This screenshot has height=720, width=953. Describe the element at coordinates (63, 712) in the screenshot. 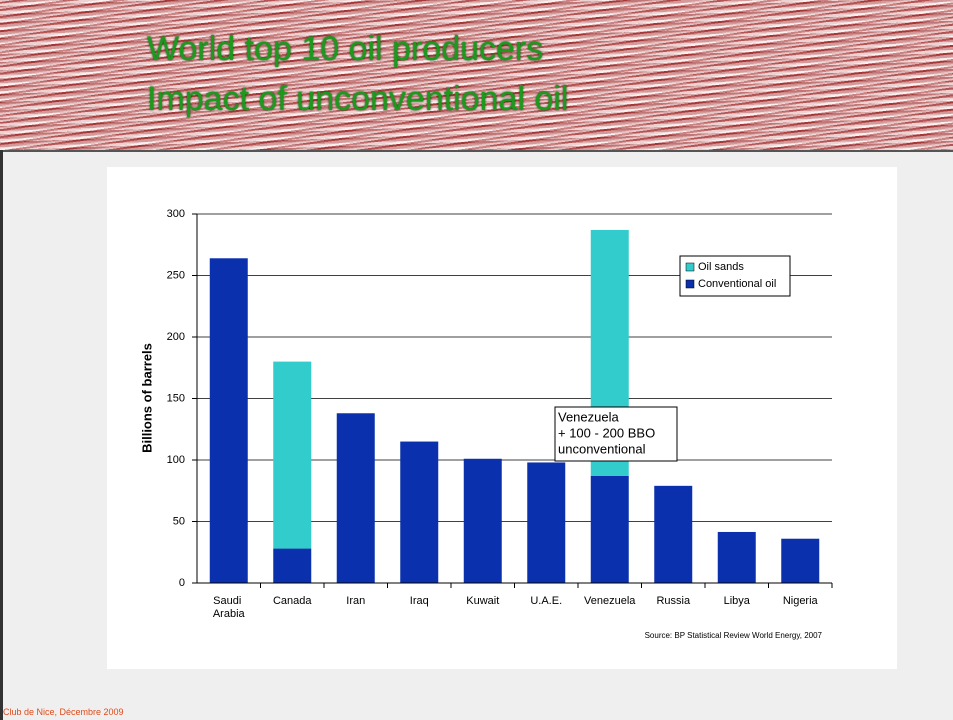

I see `footer: Club de Nice, Décembre 2009` at that location.